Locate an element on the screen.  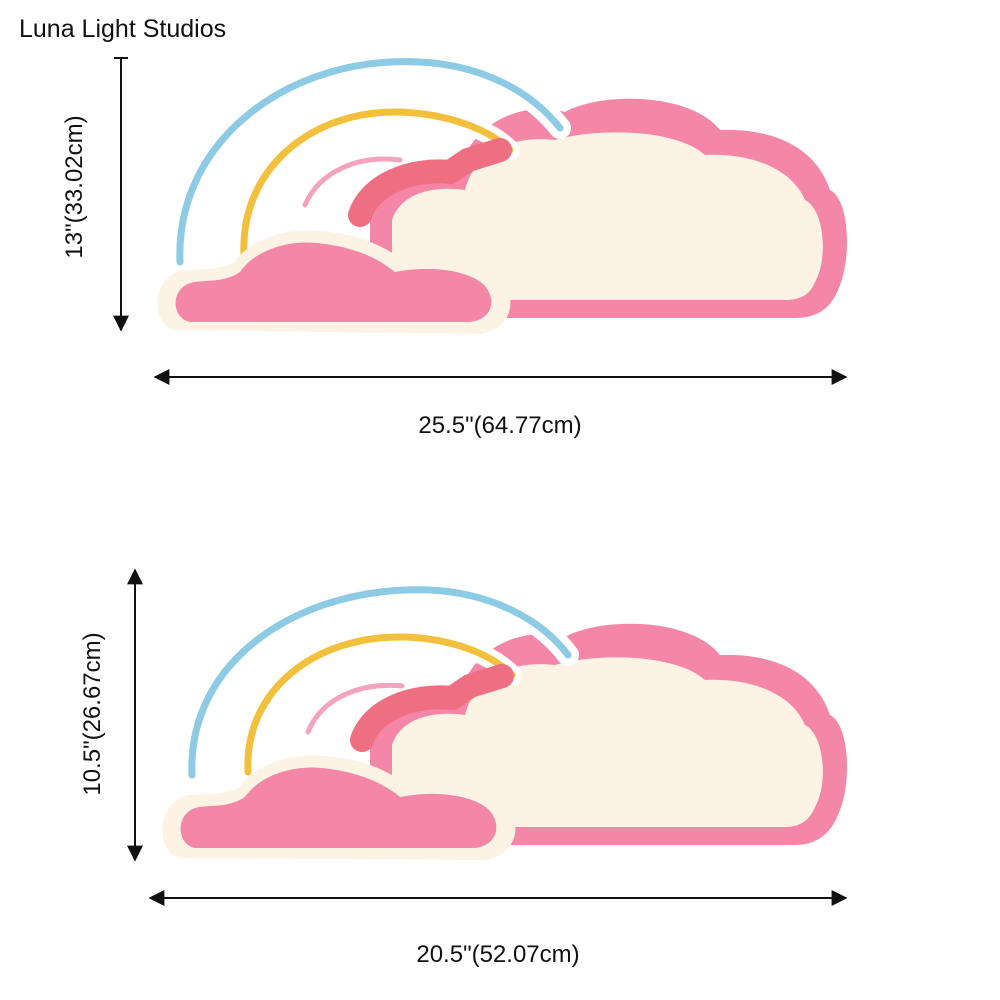
height-label: 10.5"(26.67cm) is located at coordinates (92, 714).